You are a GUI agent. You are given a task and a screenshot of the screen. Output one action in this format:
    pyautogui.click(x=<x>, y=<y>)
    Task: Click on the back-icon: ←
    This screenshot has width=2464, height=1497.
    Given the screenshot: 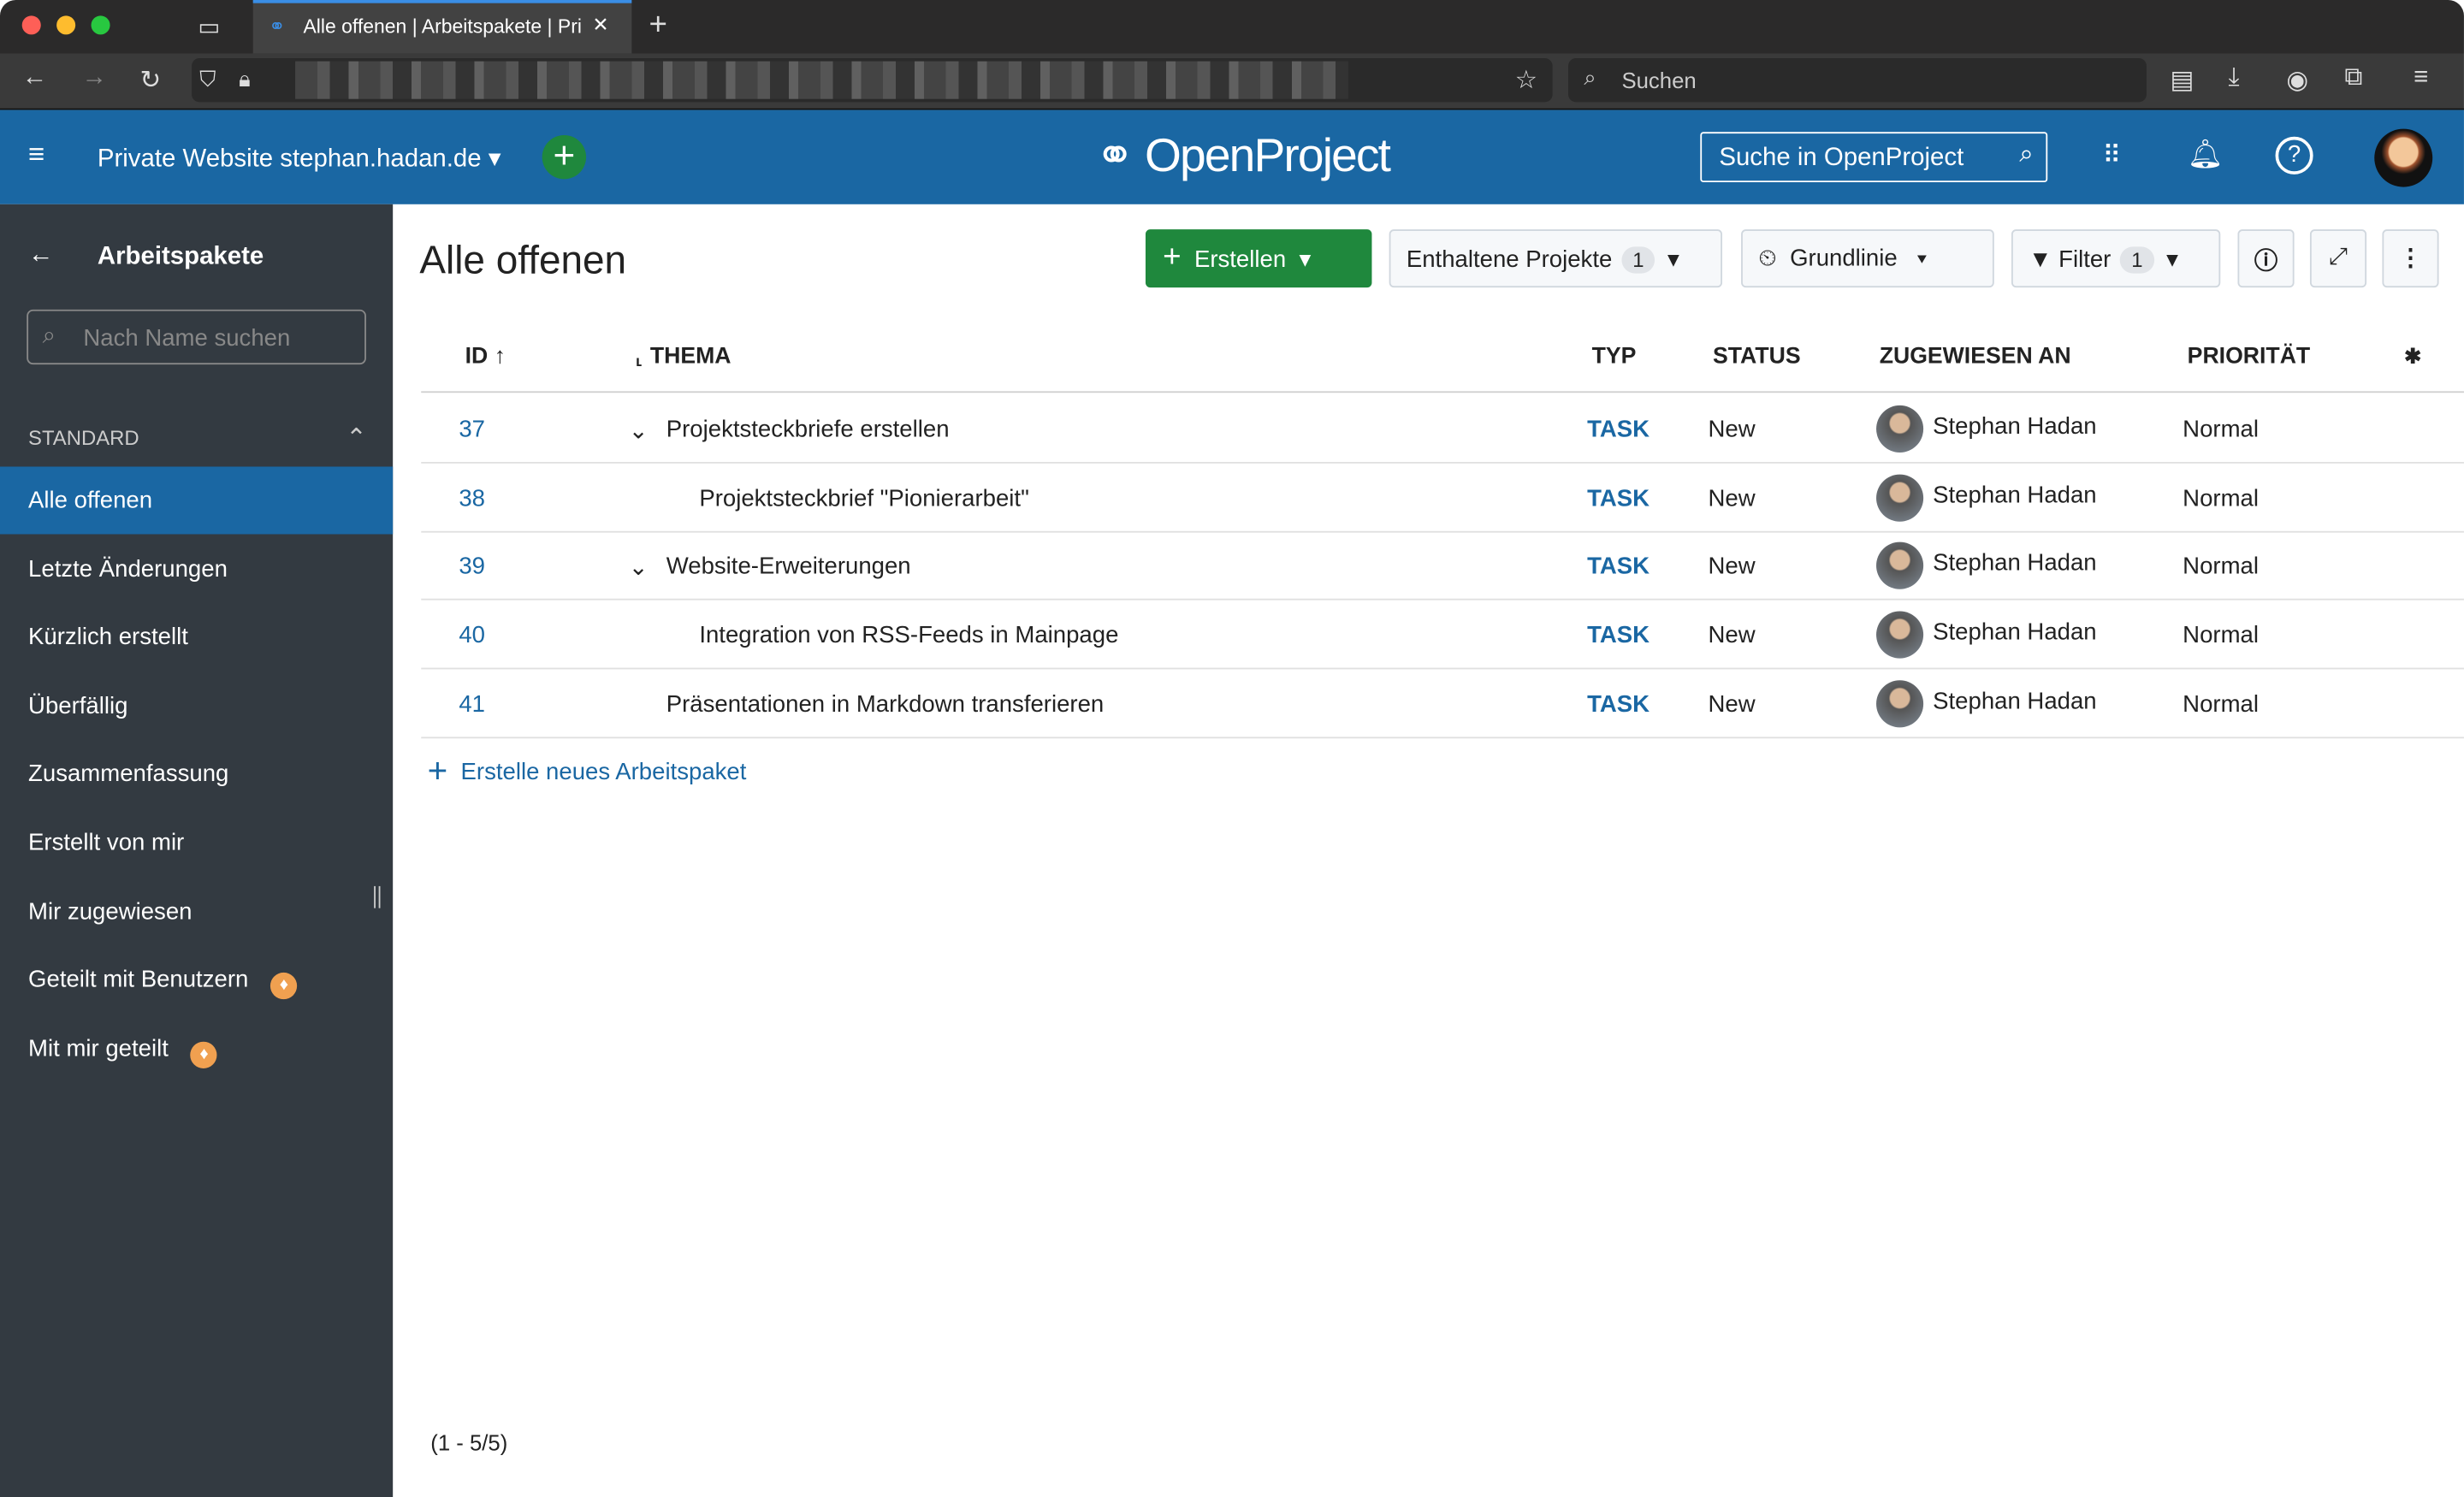 What is the action you would take?
    pyautogui.click(x=34, y=78)
    